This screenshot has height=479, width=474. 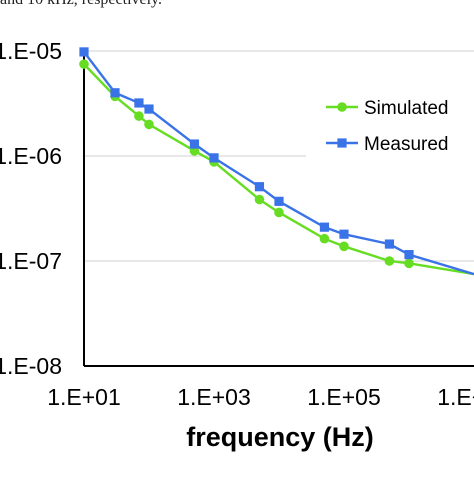 I want to click on x-axis-title: frequency (Hz), so click(x=280, y=437).